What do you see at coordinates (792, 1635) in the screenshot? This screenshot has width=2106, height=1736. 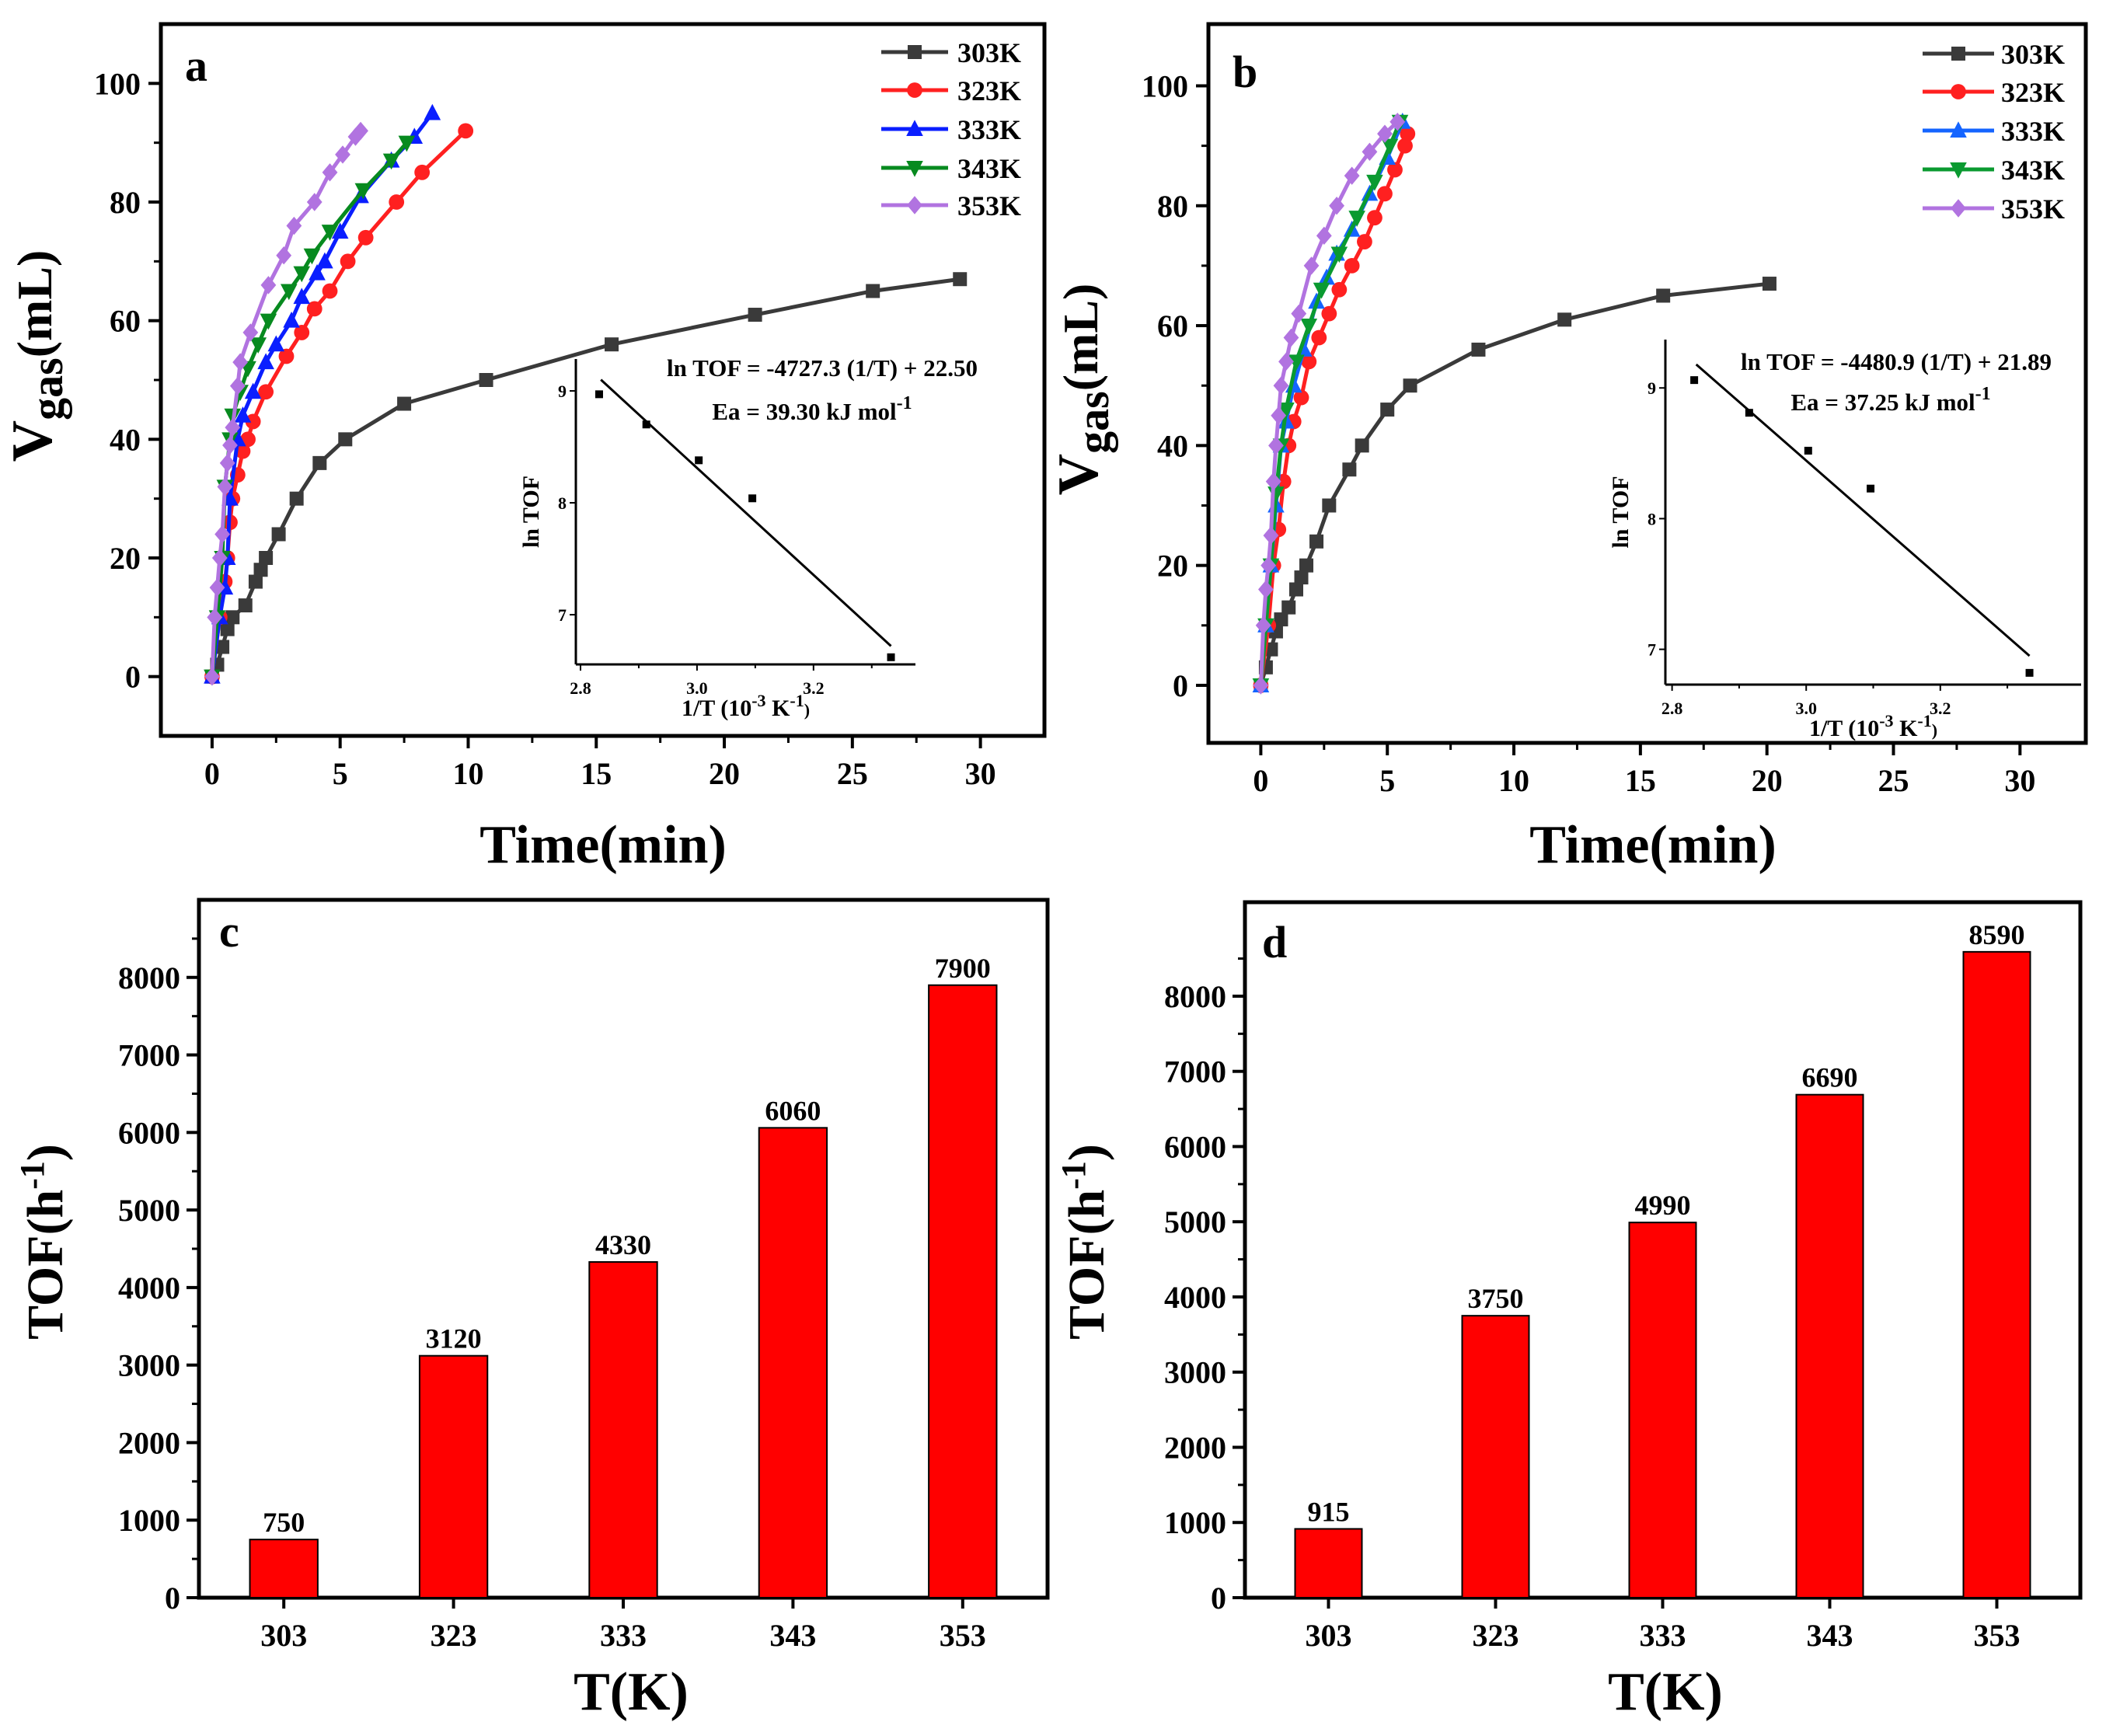 I see `x-tick-label: 343` at bounding box center [792, 1635].